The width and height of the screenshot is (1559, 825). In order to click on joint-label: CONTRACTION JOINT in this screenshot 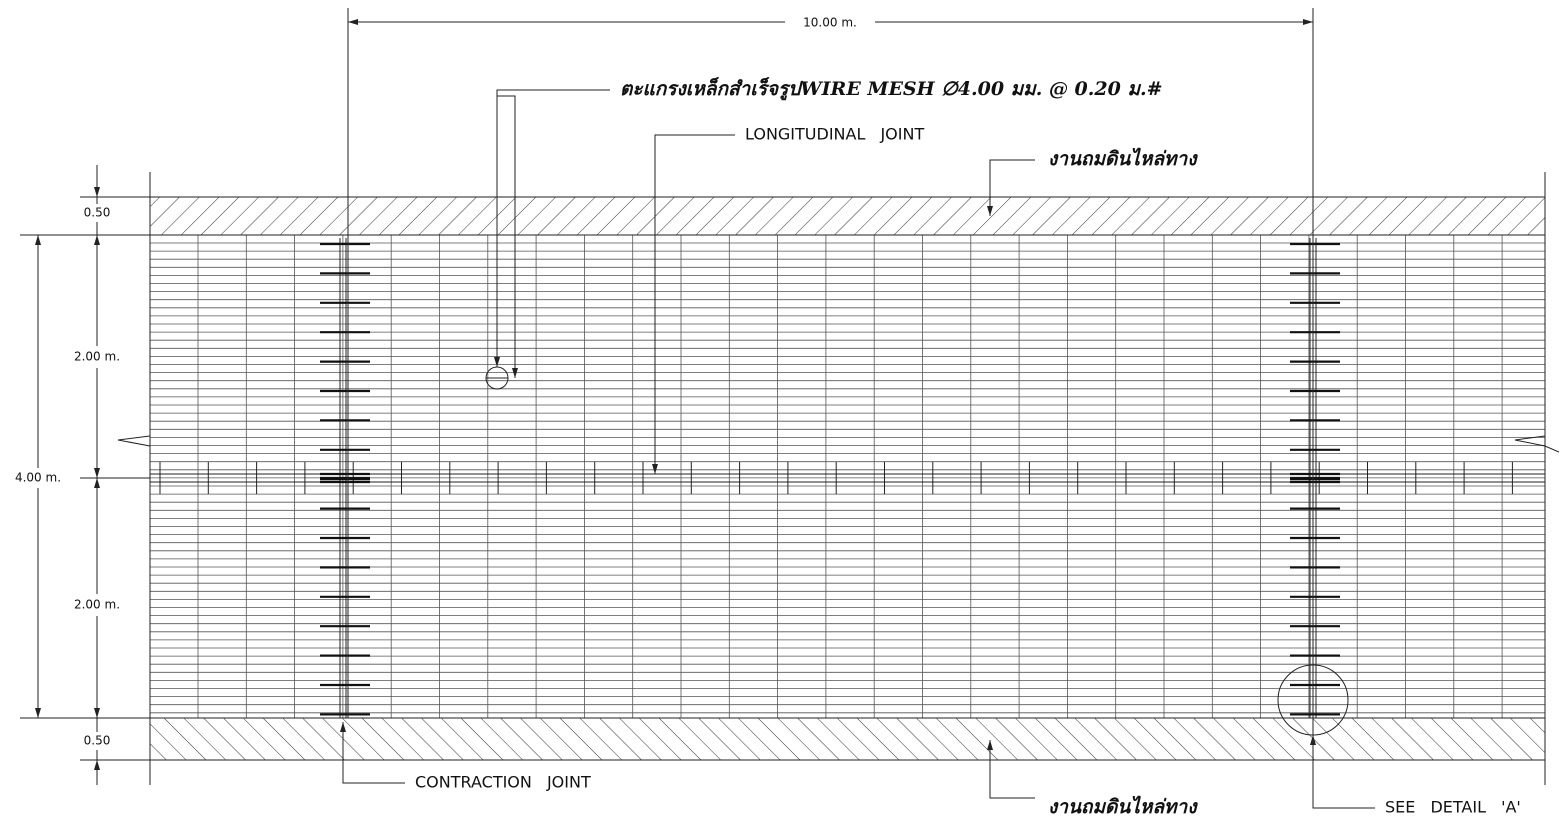, I will do `click(503, 782)`.